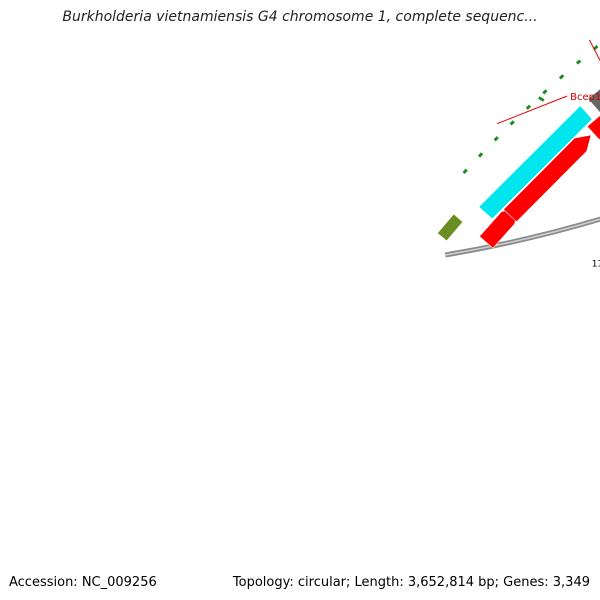  What do you see at coordinates (541, 99) in the screenshot?
I see `inner-major-tick` at bounding box center [541, 99].